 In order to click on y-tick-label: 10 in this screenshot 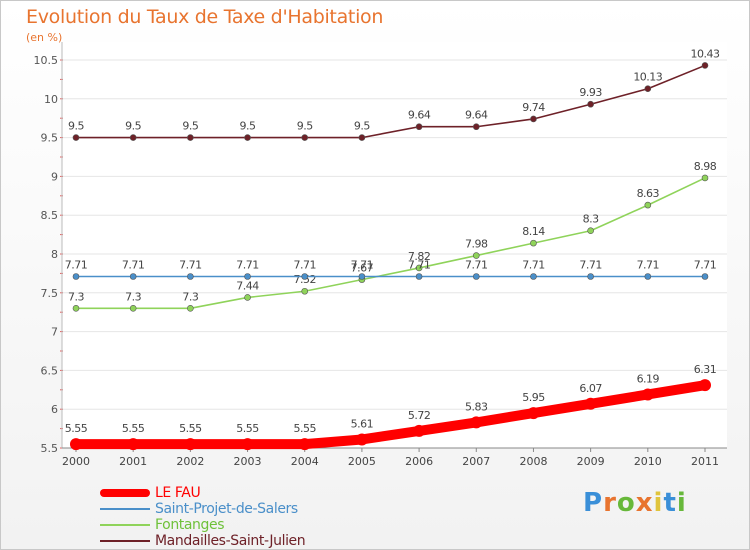, I will do `click(51, 99)`.